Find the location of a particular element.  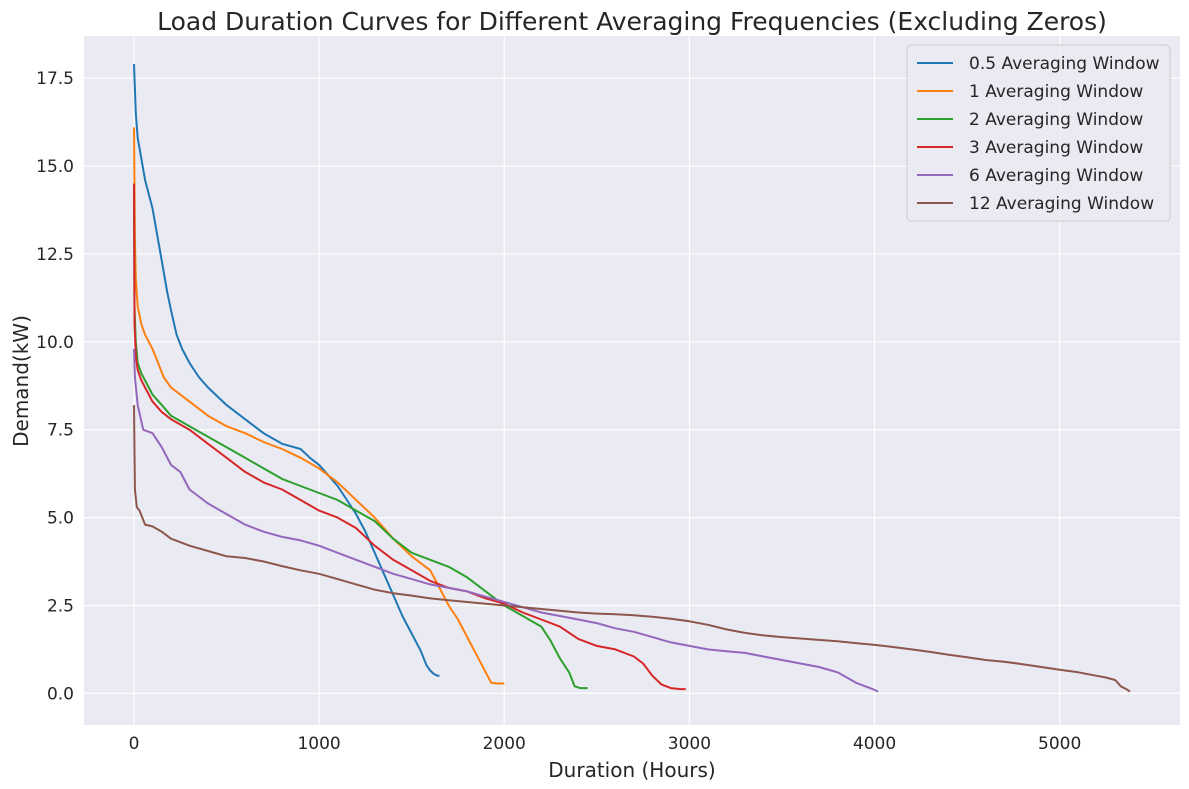

y-tick-label: 7.5 is located at coordinates (60, 431).